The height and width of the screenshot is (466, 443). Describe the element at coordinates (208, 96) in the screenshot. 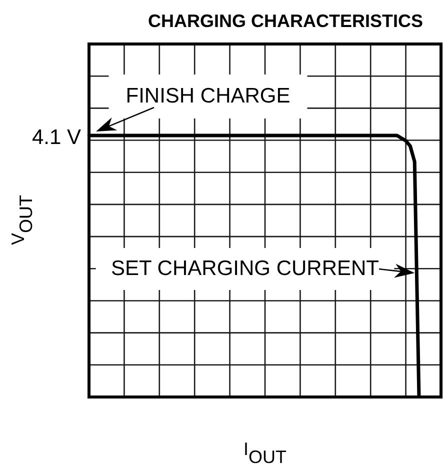

I see `annotation: FINISH CHARGE` at that location.